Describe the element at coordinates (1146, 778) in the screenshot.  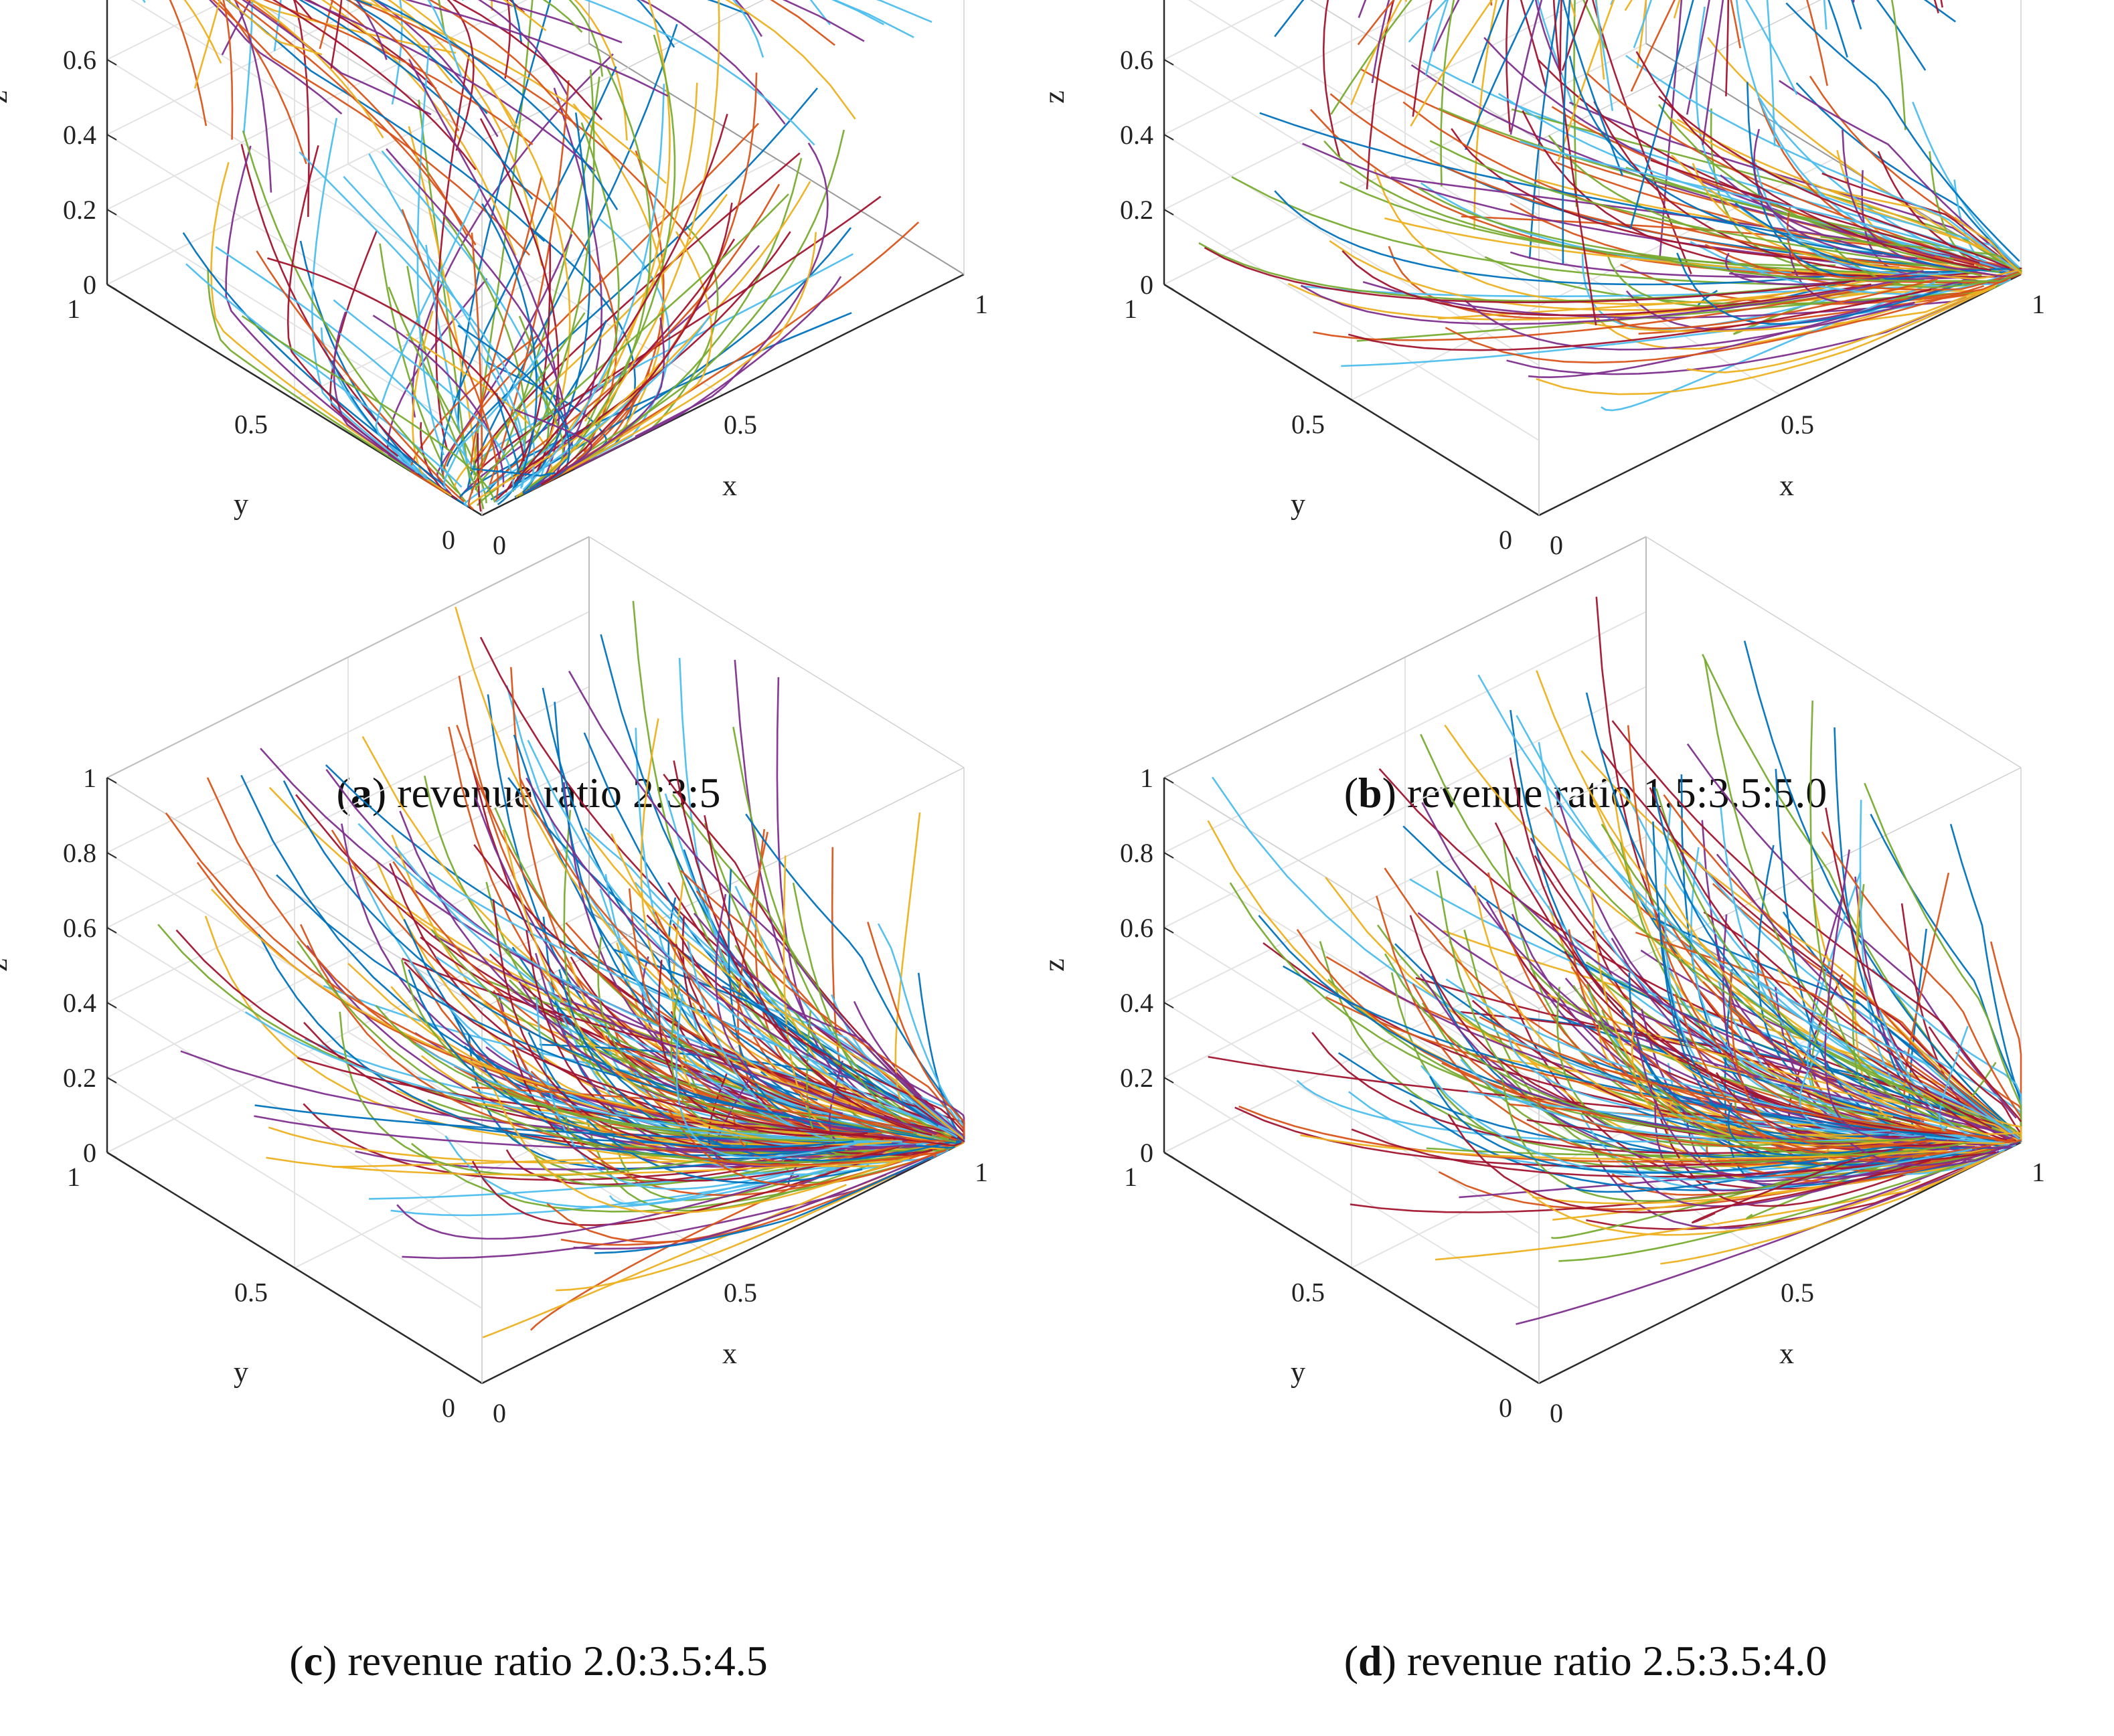
I see `z-tick-label: 1` at that location.